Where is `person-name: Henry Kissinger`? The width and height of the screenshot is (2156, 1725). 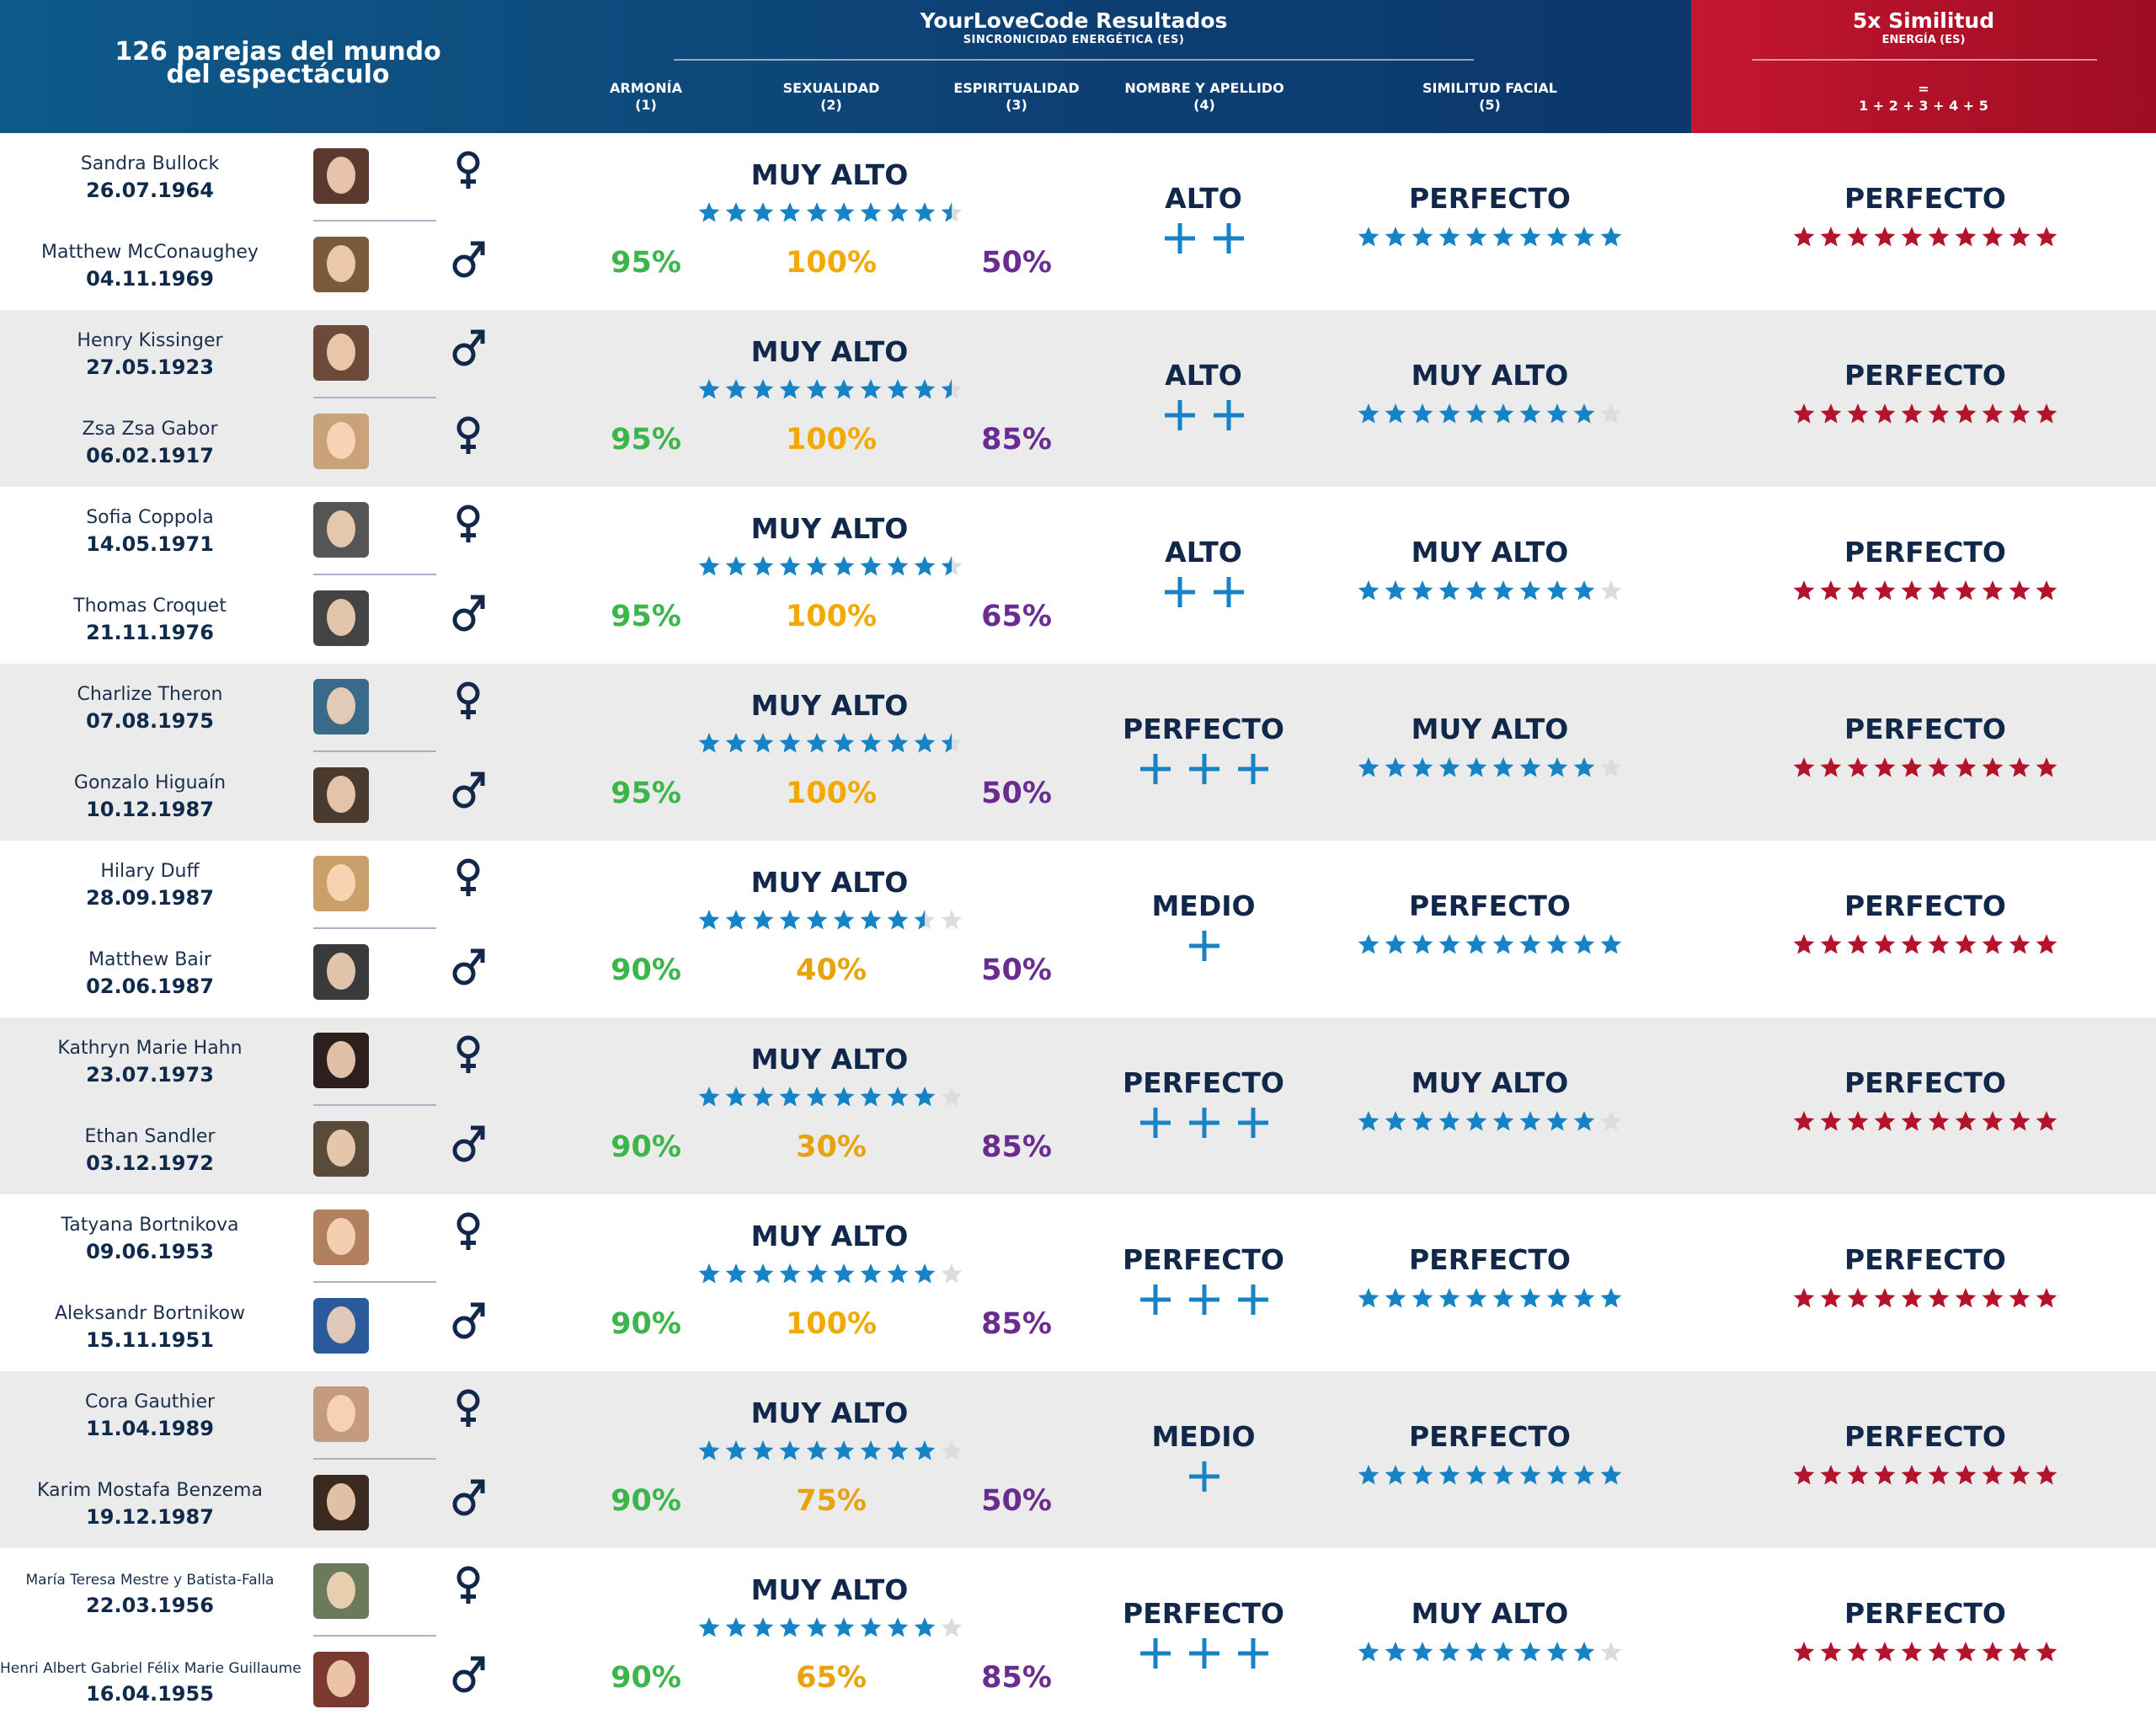 person-name: Henry Kissinger is located at coordinates (150, 340).